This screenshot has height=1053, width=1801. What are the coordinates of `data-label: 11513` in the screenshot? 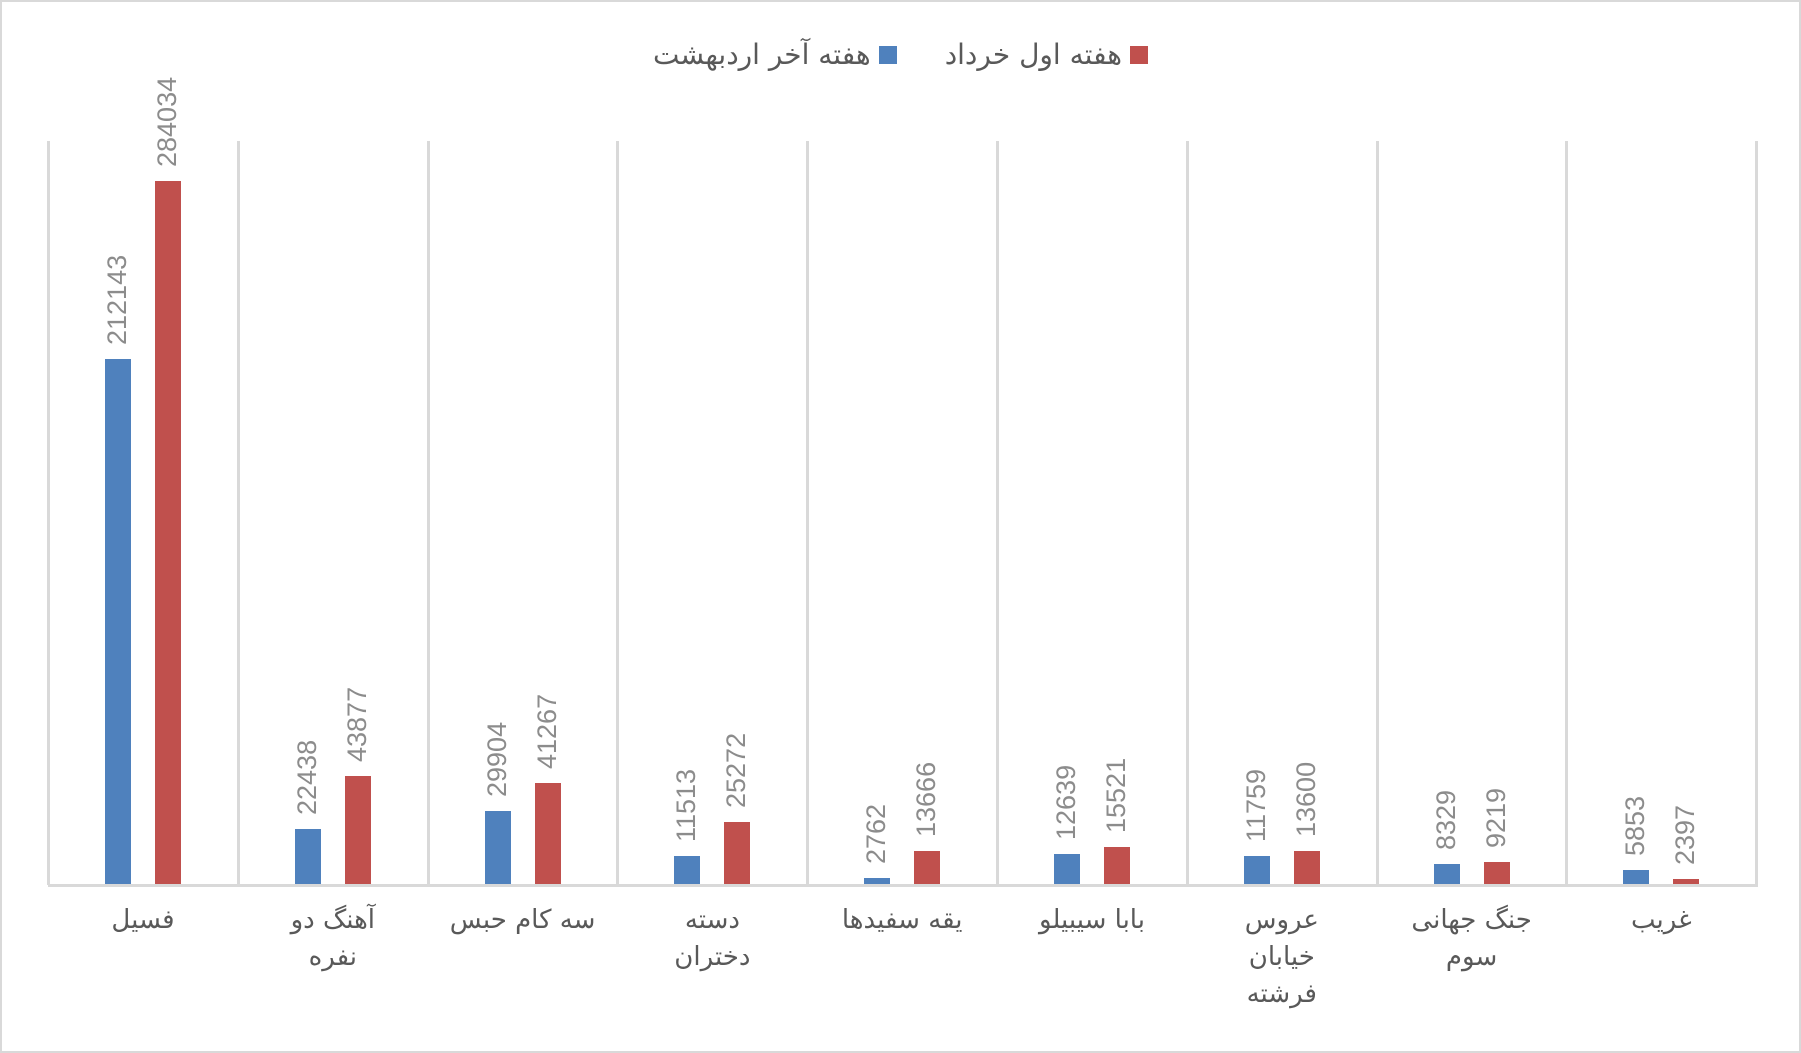 It's located at (686, 806).